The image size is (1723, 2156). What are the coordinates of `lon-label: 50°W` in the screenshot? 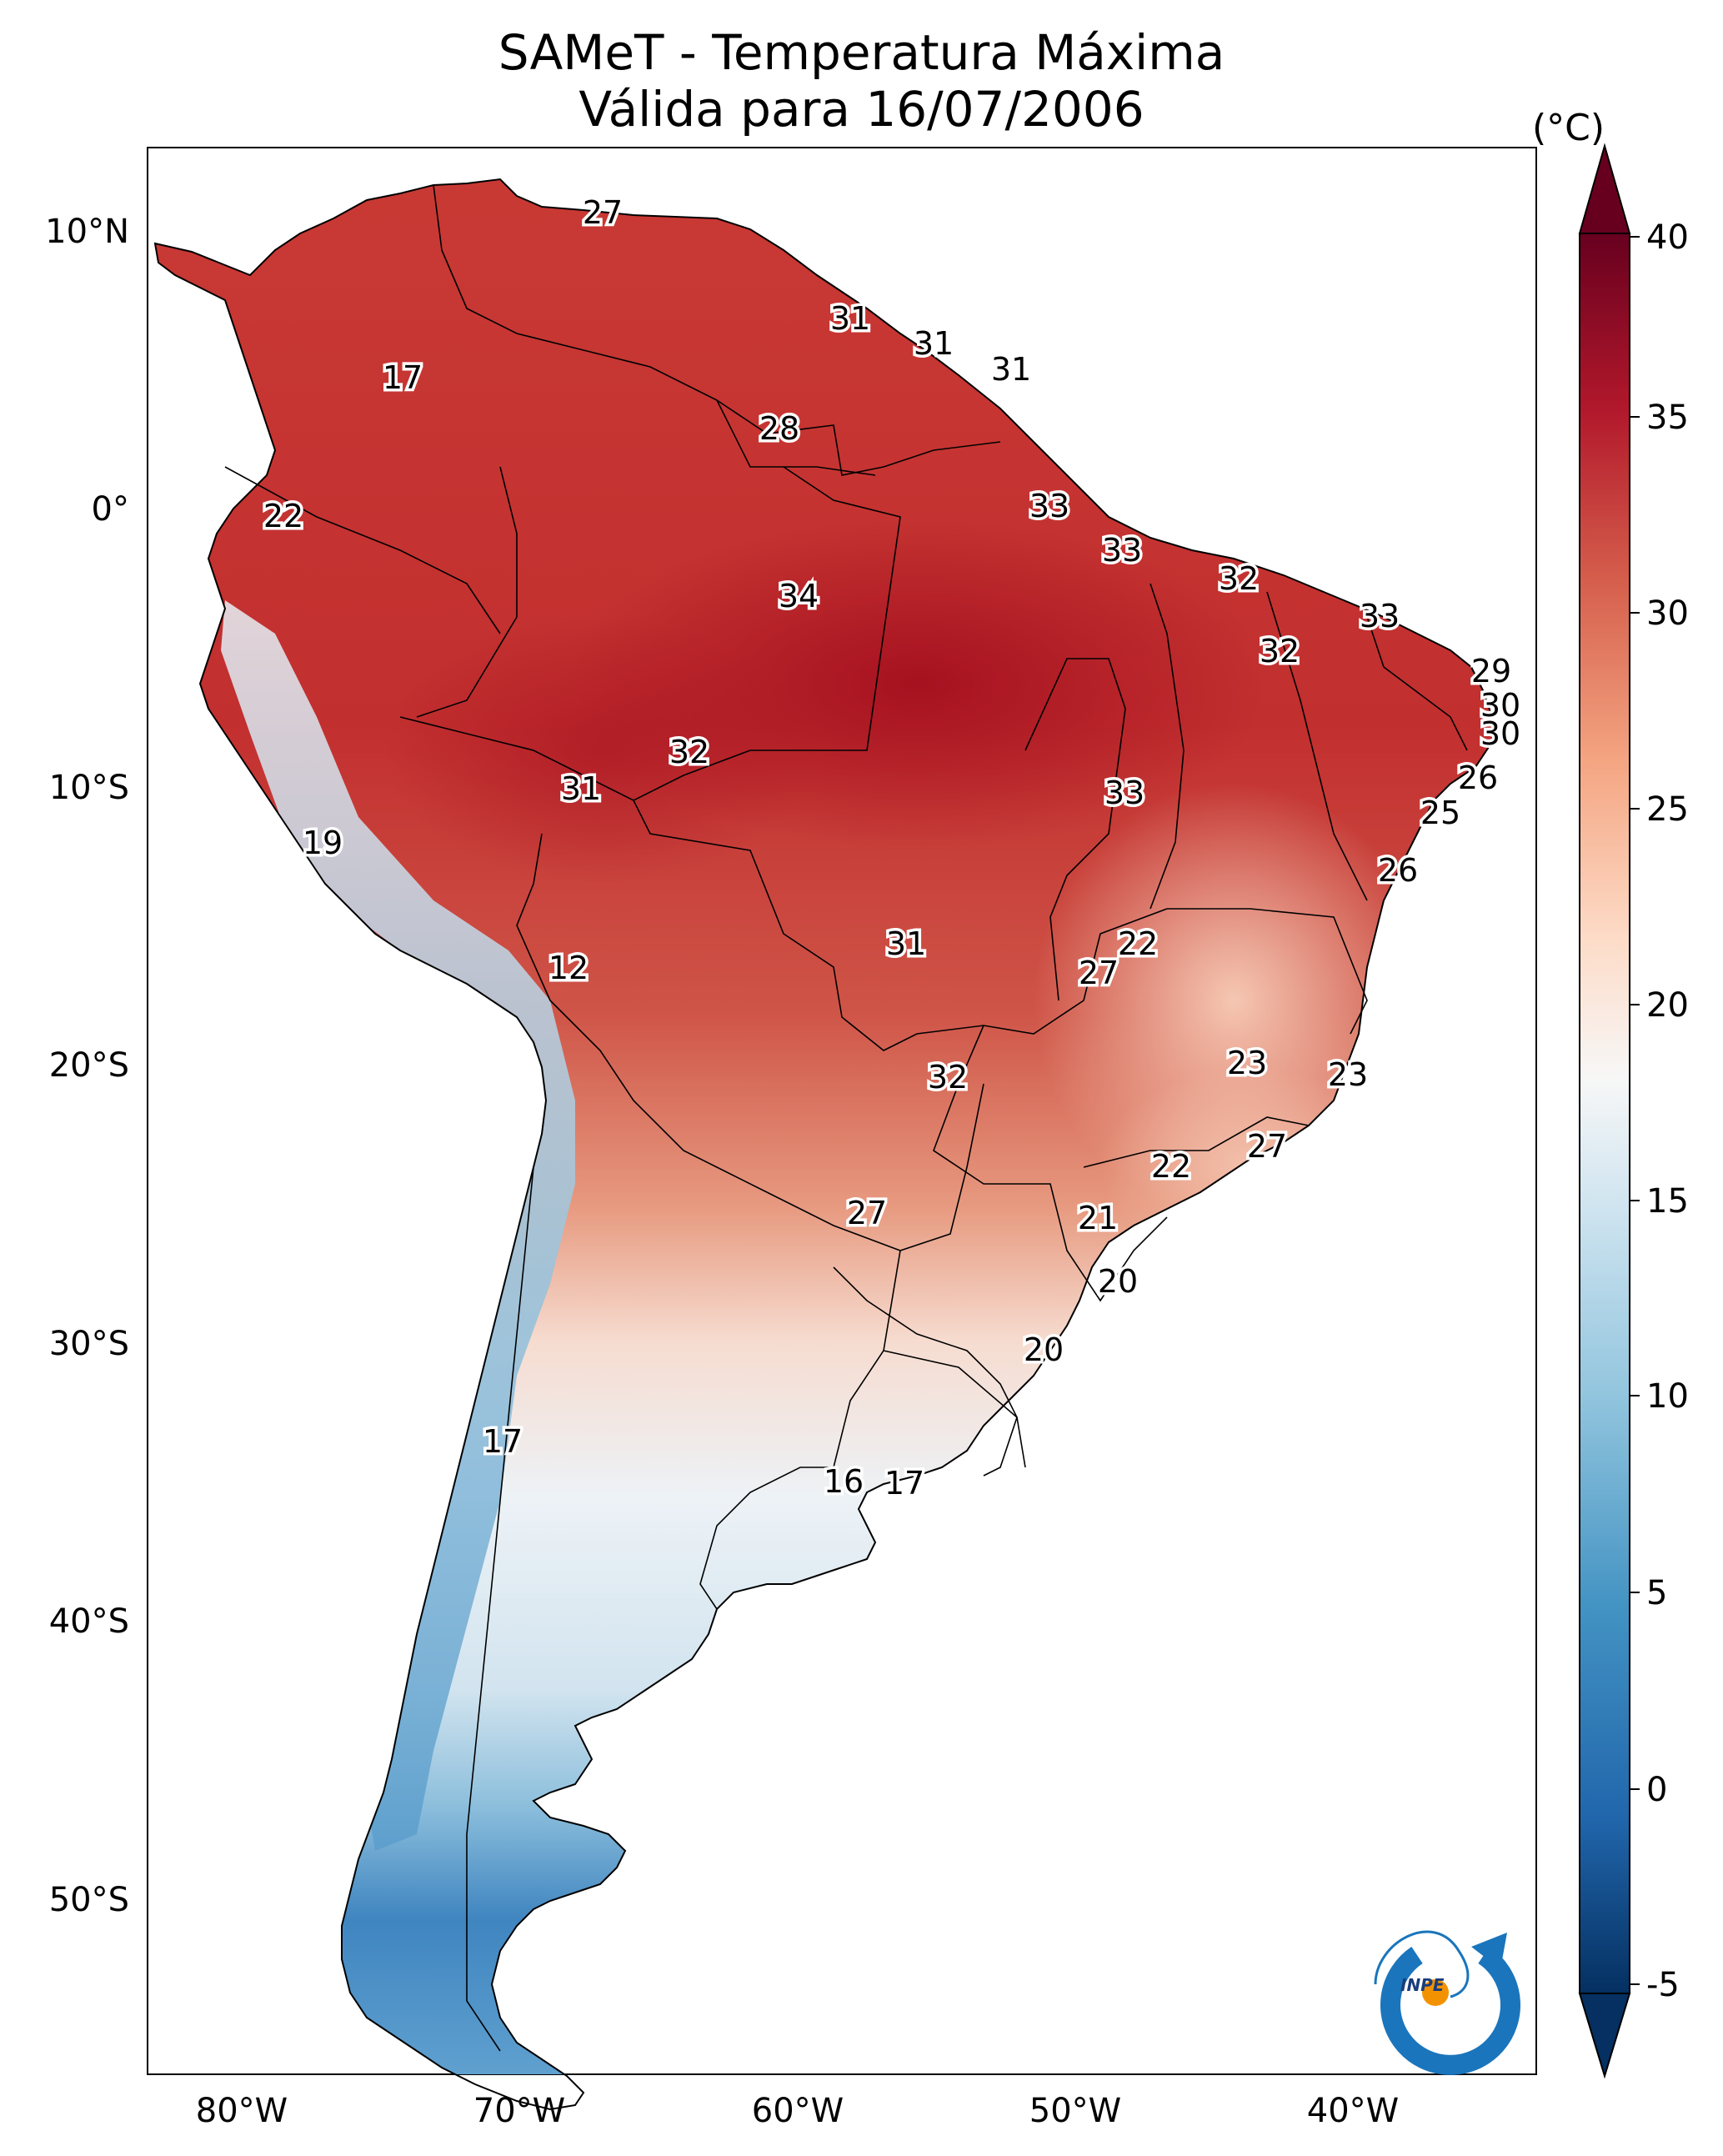 It's located at (1075, 2111).